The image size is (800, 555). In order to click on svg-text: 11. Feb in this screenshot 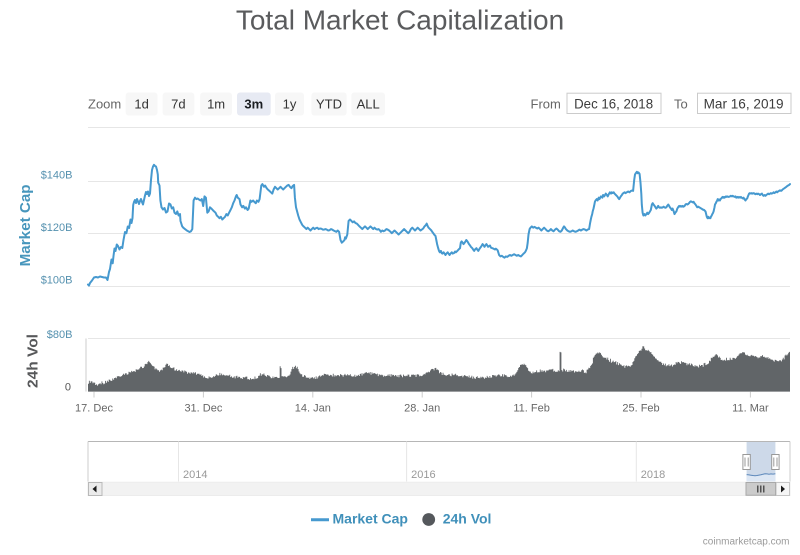, I will do `click(531, 409)`.